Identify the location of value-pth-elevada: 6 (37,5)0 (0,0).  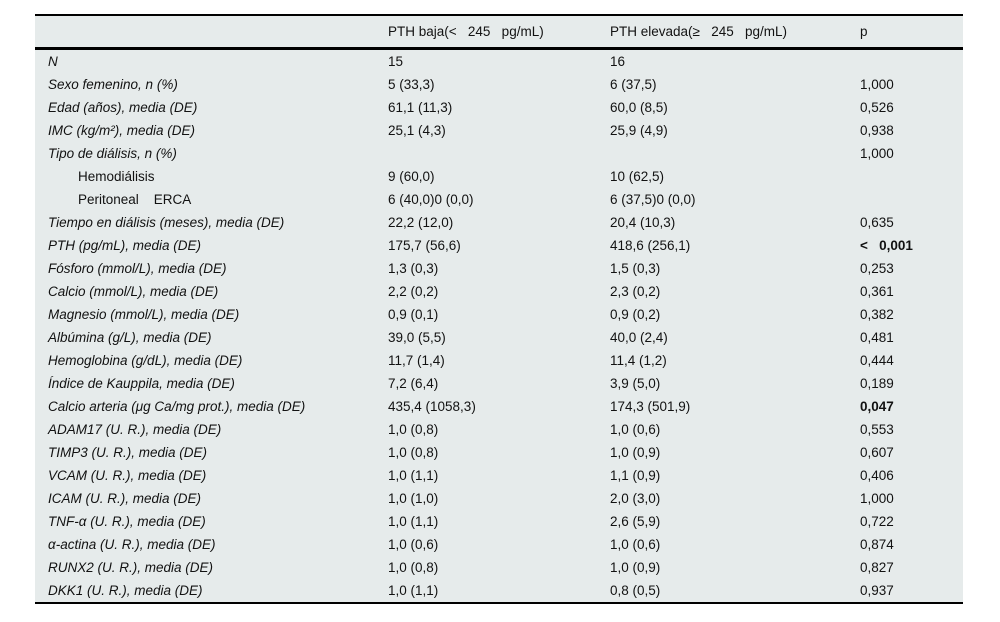
(653, 199).